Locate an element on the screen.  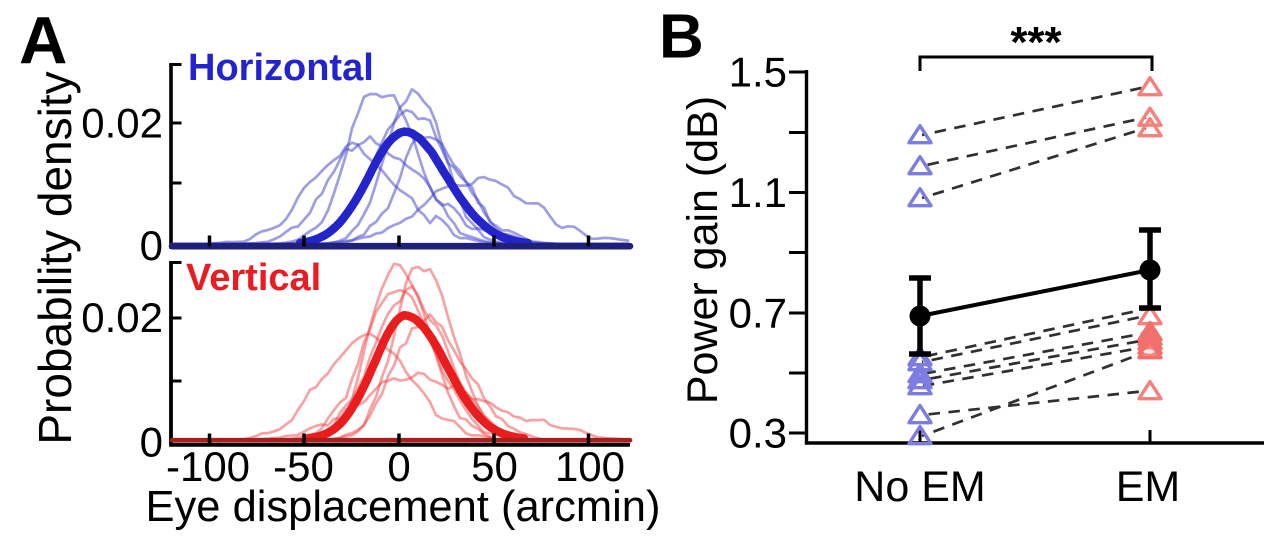
svg-text: A is located at coordinates (43, 41).